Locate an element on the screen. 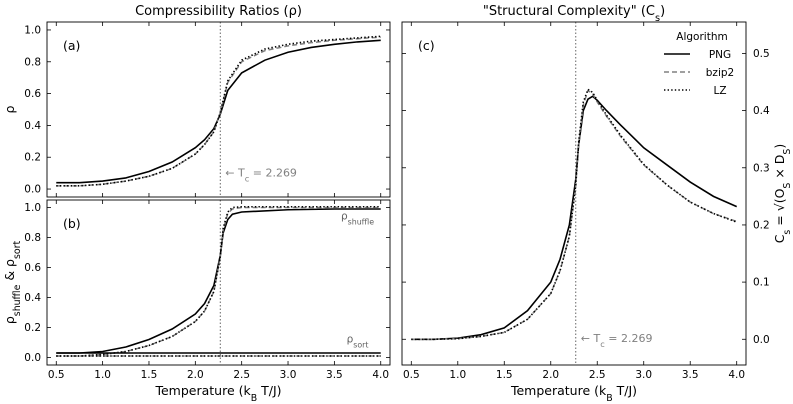 This screenshot has height=404, width=793. chart-title: "Structural Complexity" (Cs) is located at coordinates (574, 14).